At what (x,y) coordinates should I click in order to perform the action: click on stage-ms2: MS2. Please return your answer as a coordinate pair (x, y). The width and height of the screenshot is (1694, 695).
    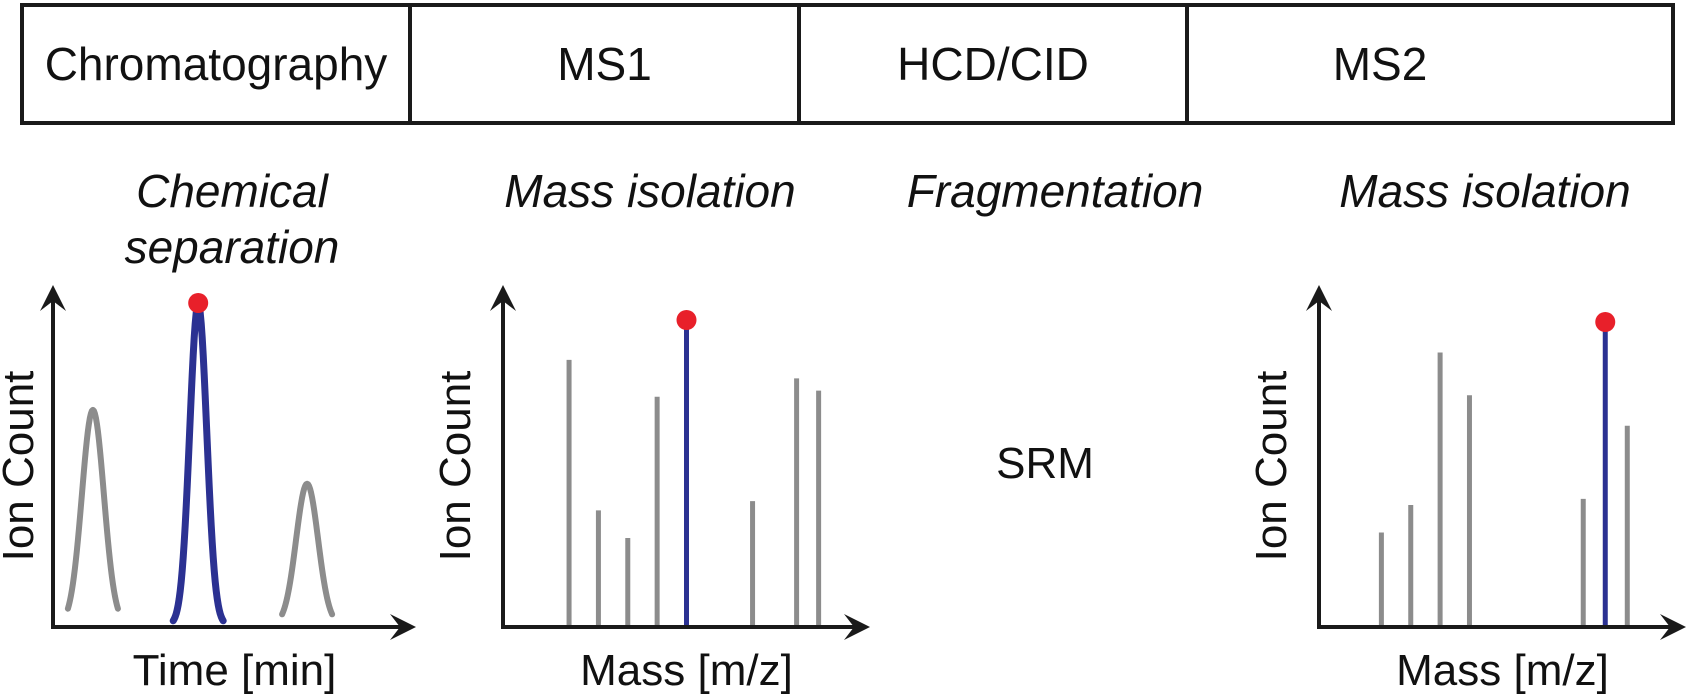
    Looking at the image, I should click on (1380, 64).